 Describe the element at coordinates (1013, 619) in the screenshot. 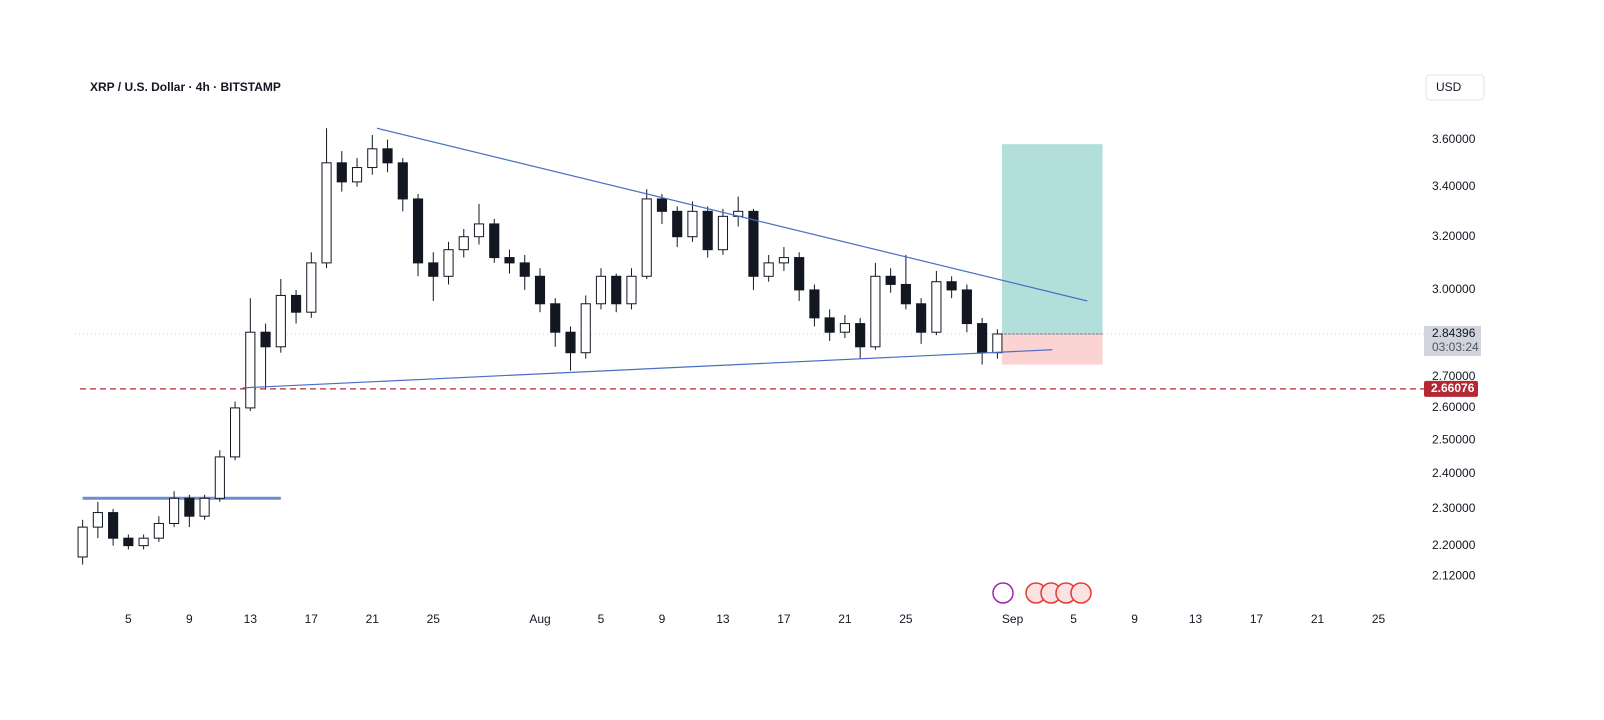

I see `x-tick-label: Sep` at that location.